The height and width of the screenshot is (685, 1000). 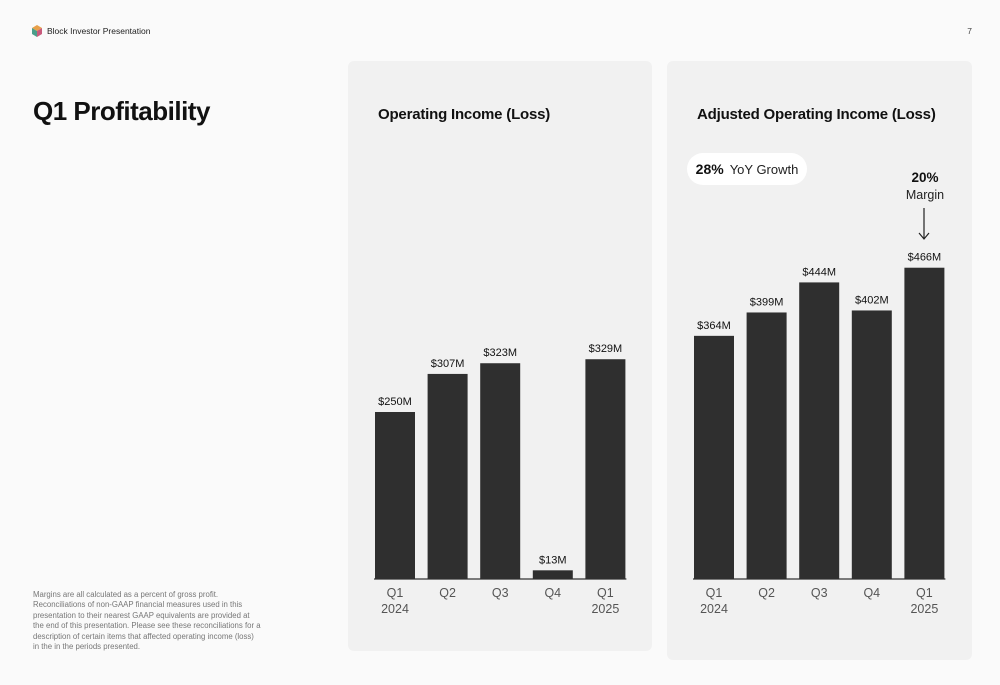 I want to click on arrow-down-icon, so click(x=924, y=224).